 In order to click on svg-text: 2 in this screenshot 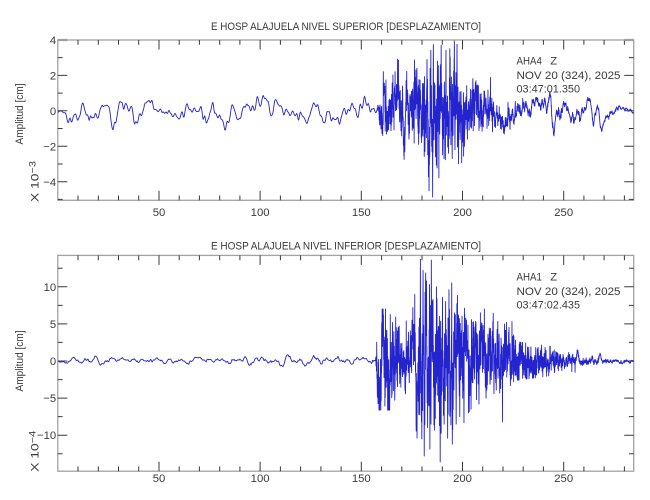, I will do `click(53, 77)`.